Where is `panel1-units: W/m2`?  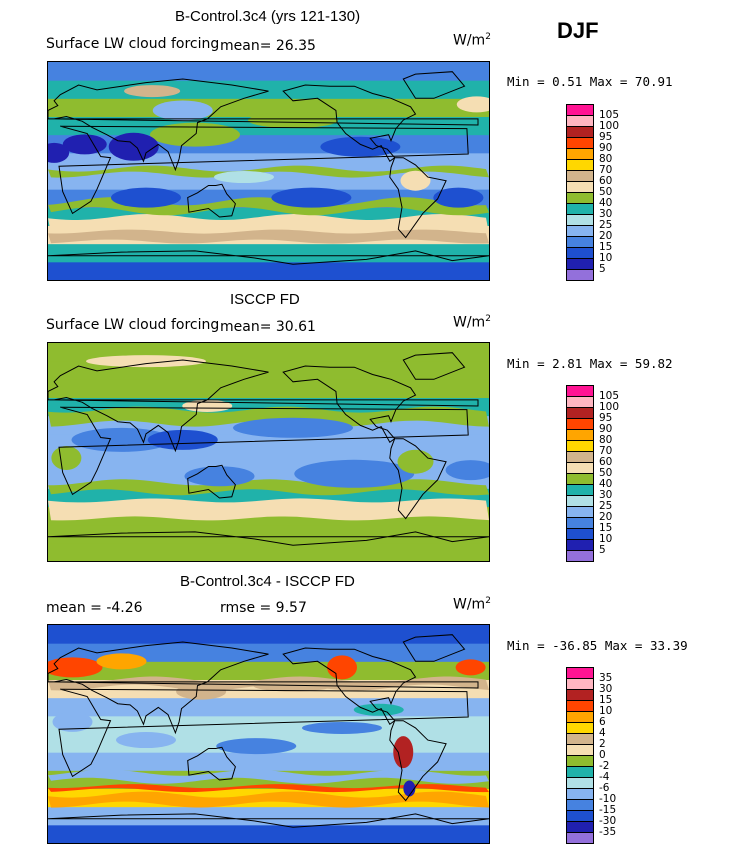 panel1-units: W/m2 is located at coordinates (472, 40).